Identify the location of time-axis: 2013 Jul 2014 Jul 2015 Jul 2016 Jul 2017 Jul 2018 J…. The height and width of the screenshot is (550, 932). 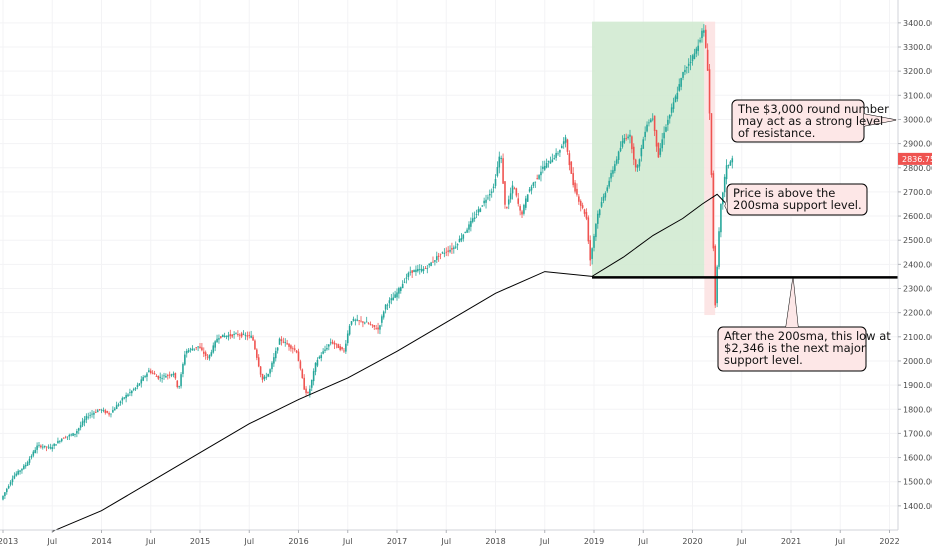
(450, 538).